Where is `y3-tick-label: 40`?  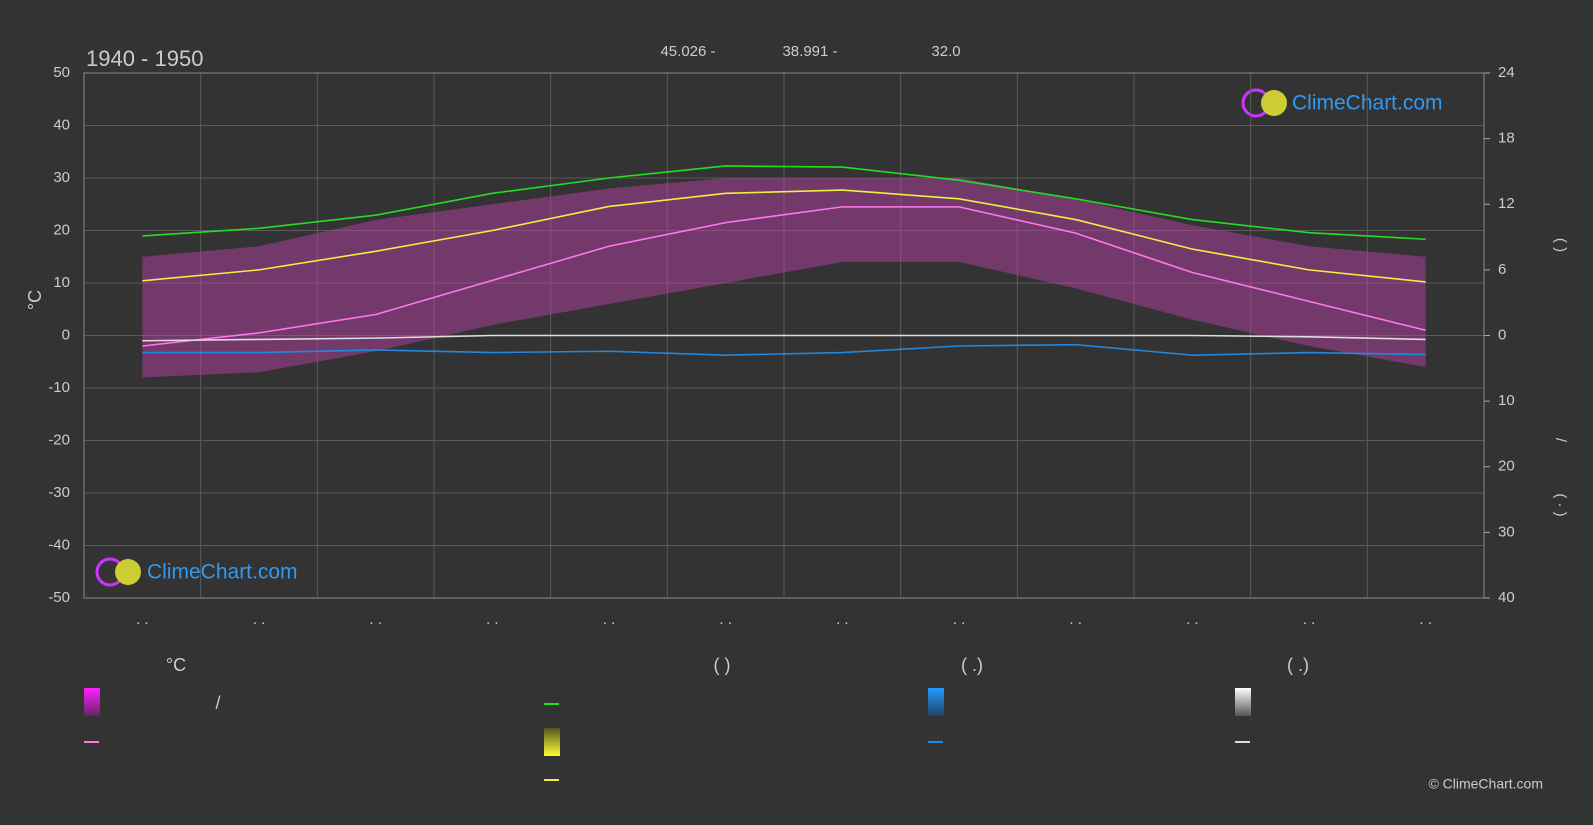
y3-tick-label: 40 is located at coordinates (1506, 597).